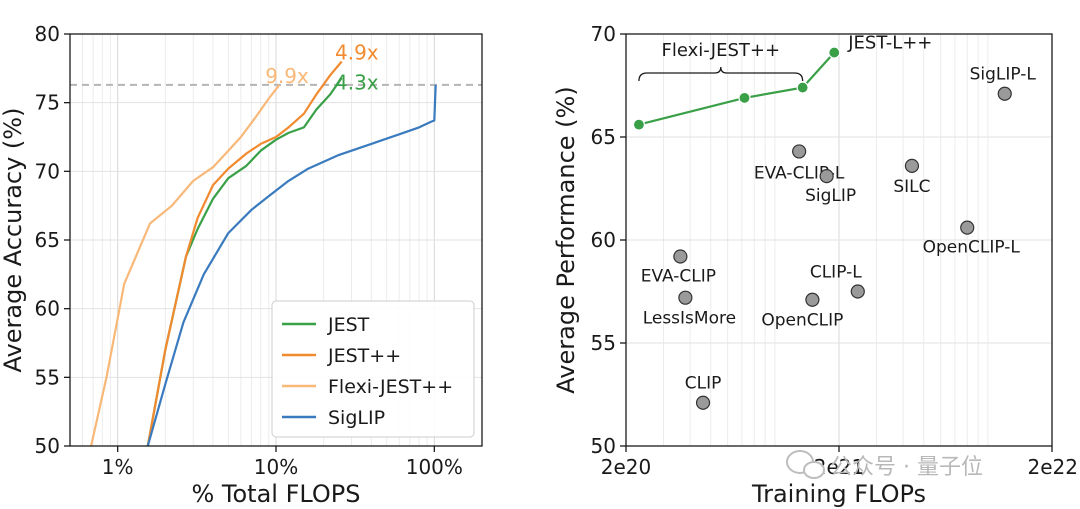  What do you see at coordinates (47, 446) in the screenshot?
I see `left-y-tick-label: 50` at bounding box center [47, 446].